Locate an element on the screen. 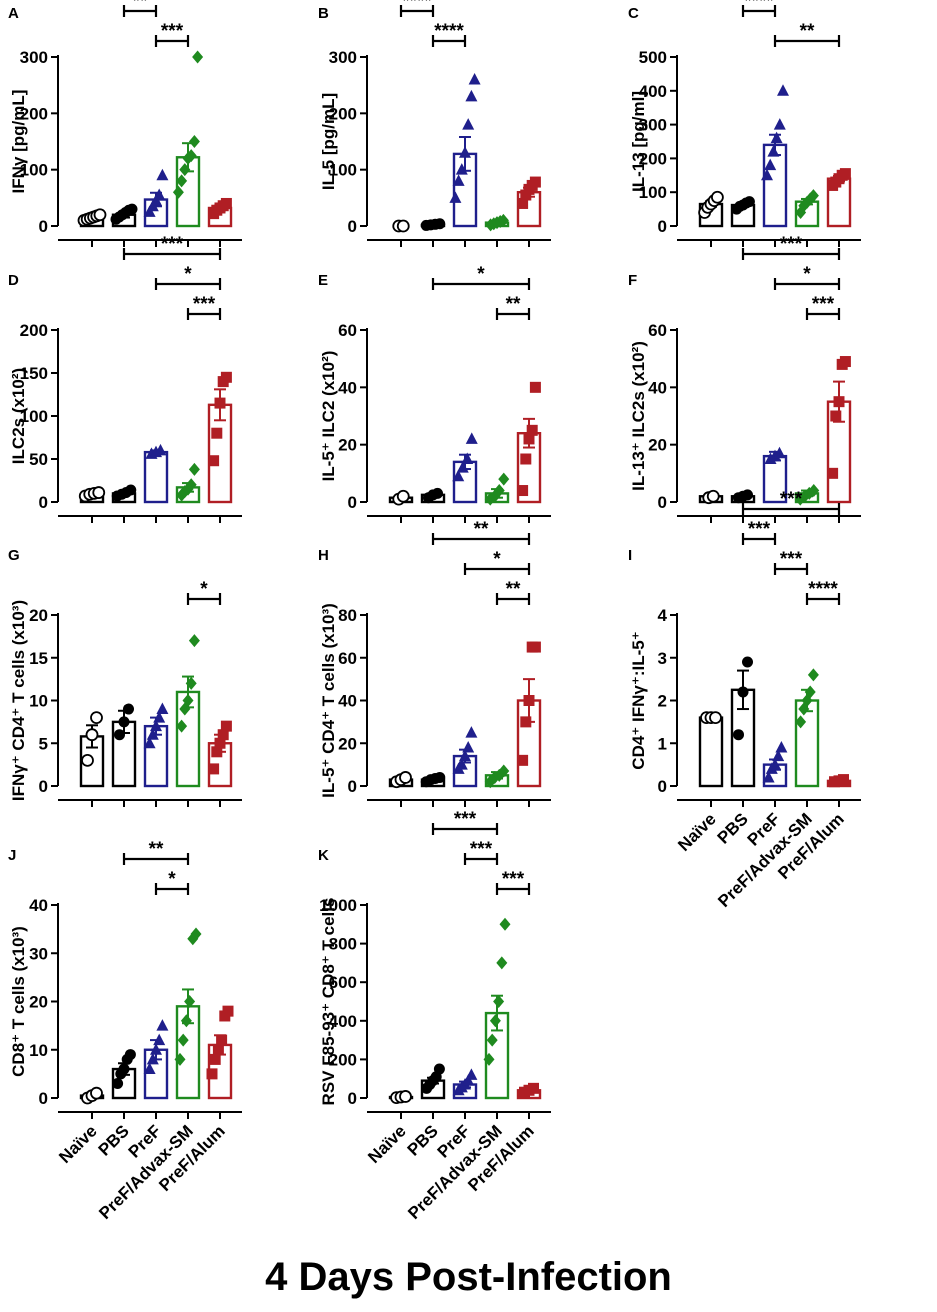 The height and width of the screenshot is (1312, 937). y-tick-label: 100 is located at coordinates (653, 192).